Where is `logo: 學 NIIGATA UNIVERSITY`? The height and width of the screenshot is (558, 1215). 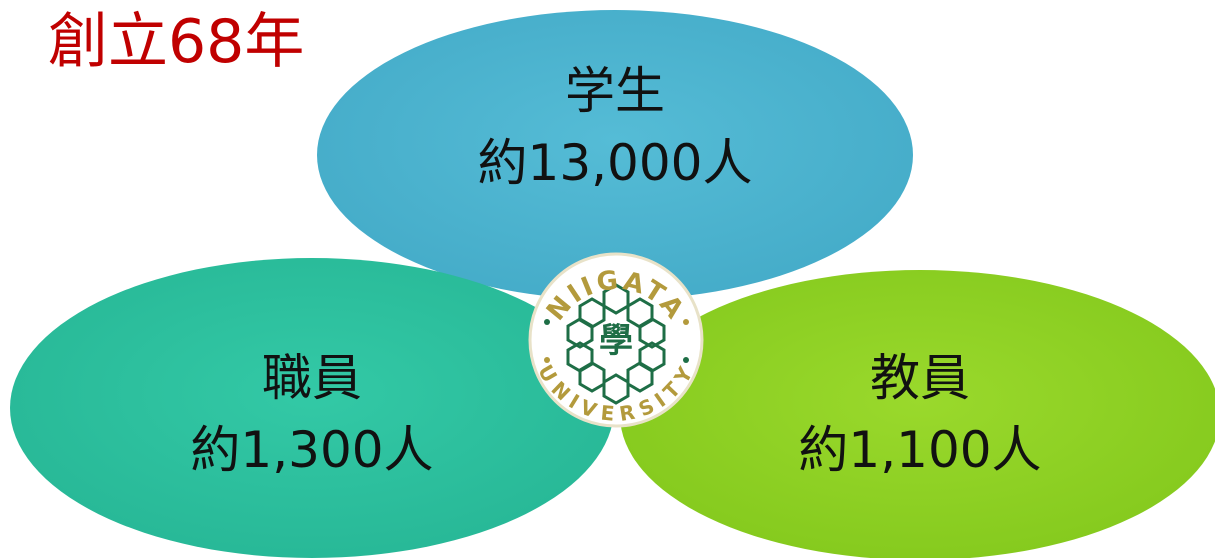
logo: 學 NIIGATA UNIVERSITY is located at coordinates (616, 340).